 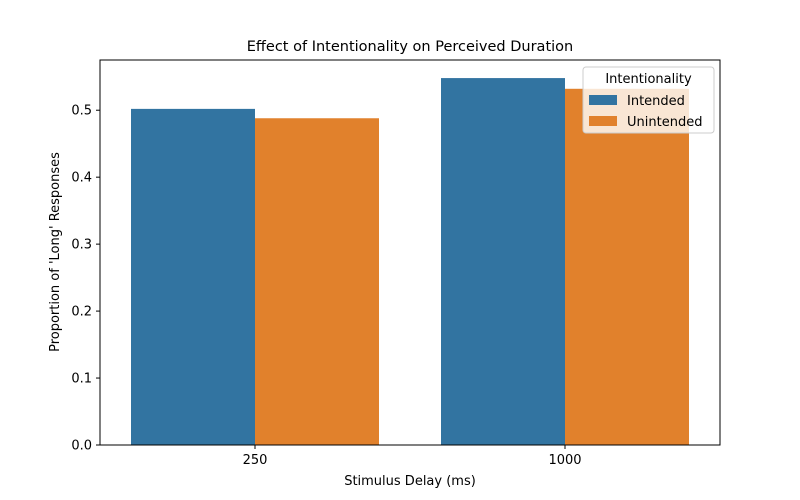 What do you see at coordinates (648, 79) in the screenshot?
I see `legend-title: Intentionality` at bounding box center [648, 79].